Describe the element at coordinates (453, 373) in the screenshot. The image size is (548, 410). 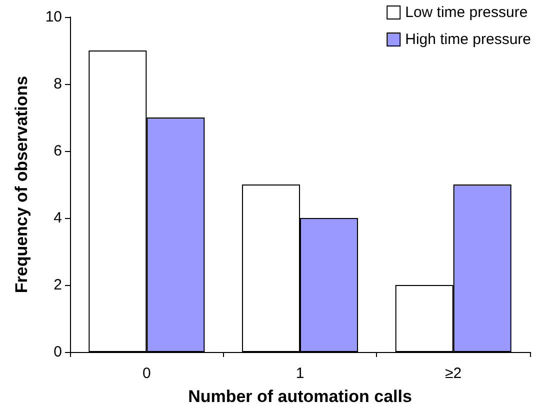
I see `x-tick-label: ≥2` at that location.